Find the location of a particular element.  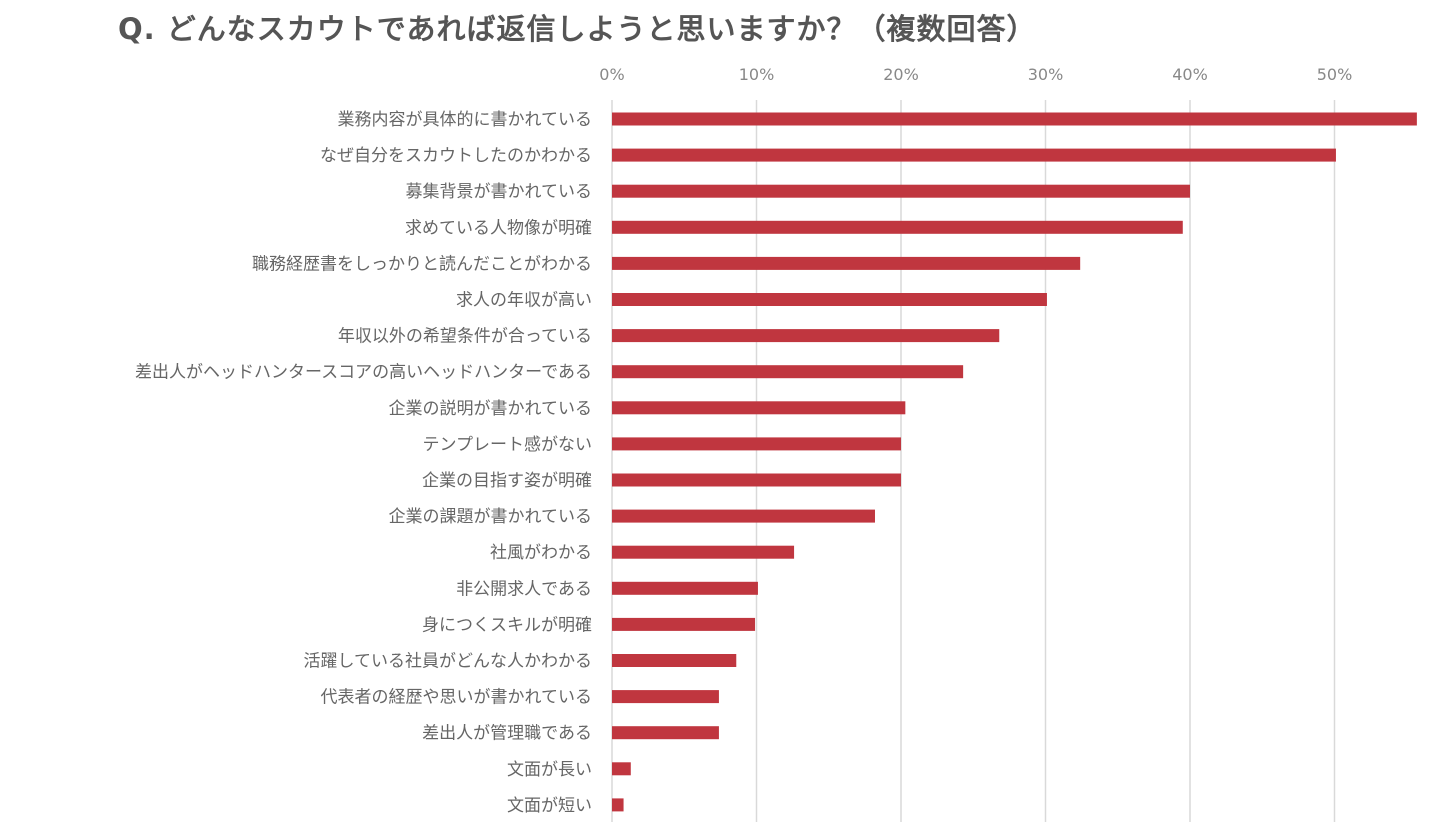

x-tick-label: 50% is located at coordinates (1335, 74).